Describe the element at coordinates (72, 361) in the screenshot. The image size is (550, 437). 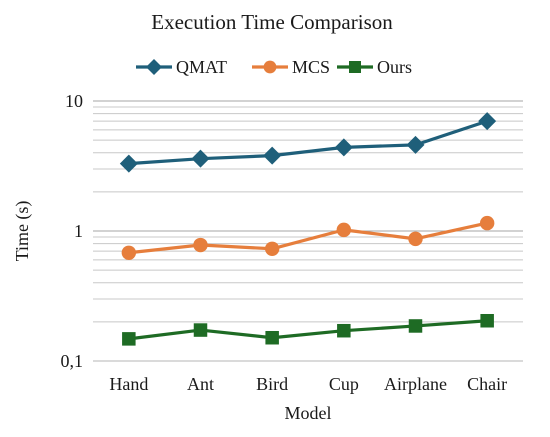
I see `y-tick-label: 0,1` at that location.